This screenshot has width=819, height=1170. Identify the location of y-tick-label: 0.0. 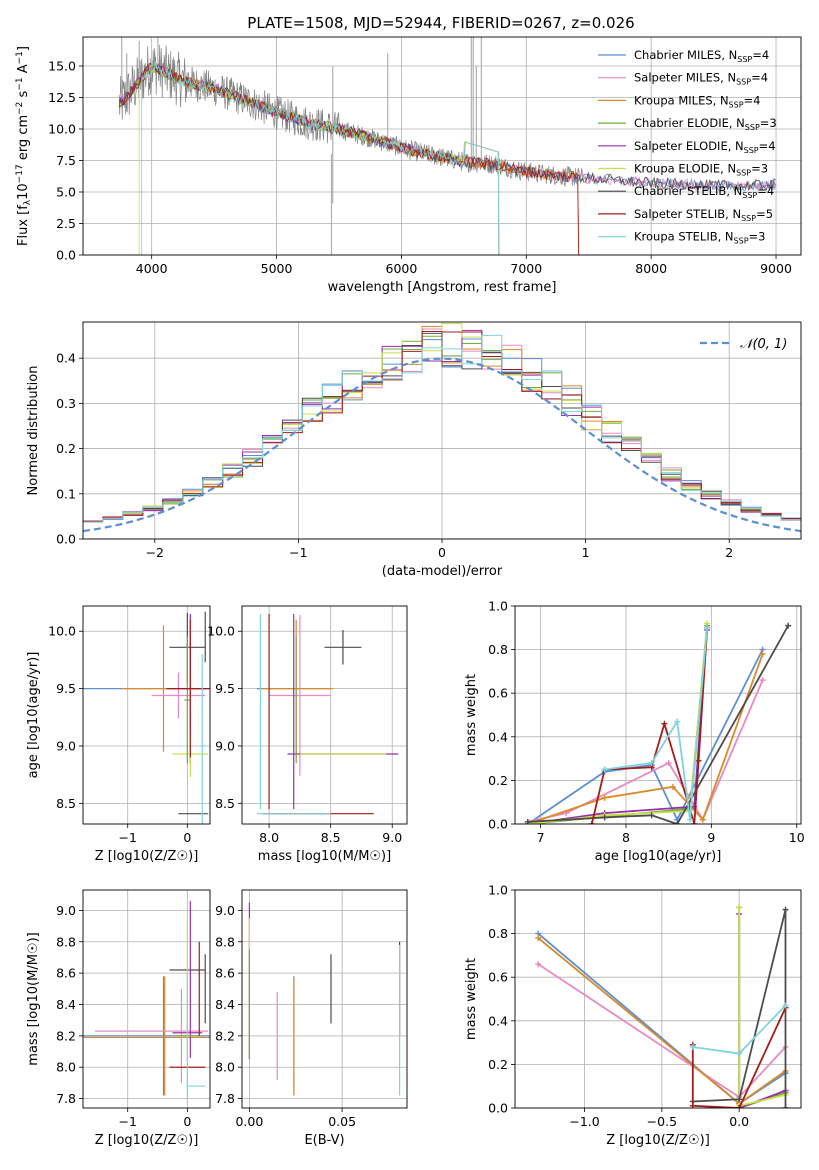
(66, 539).